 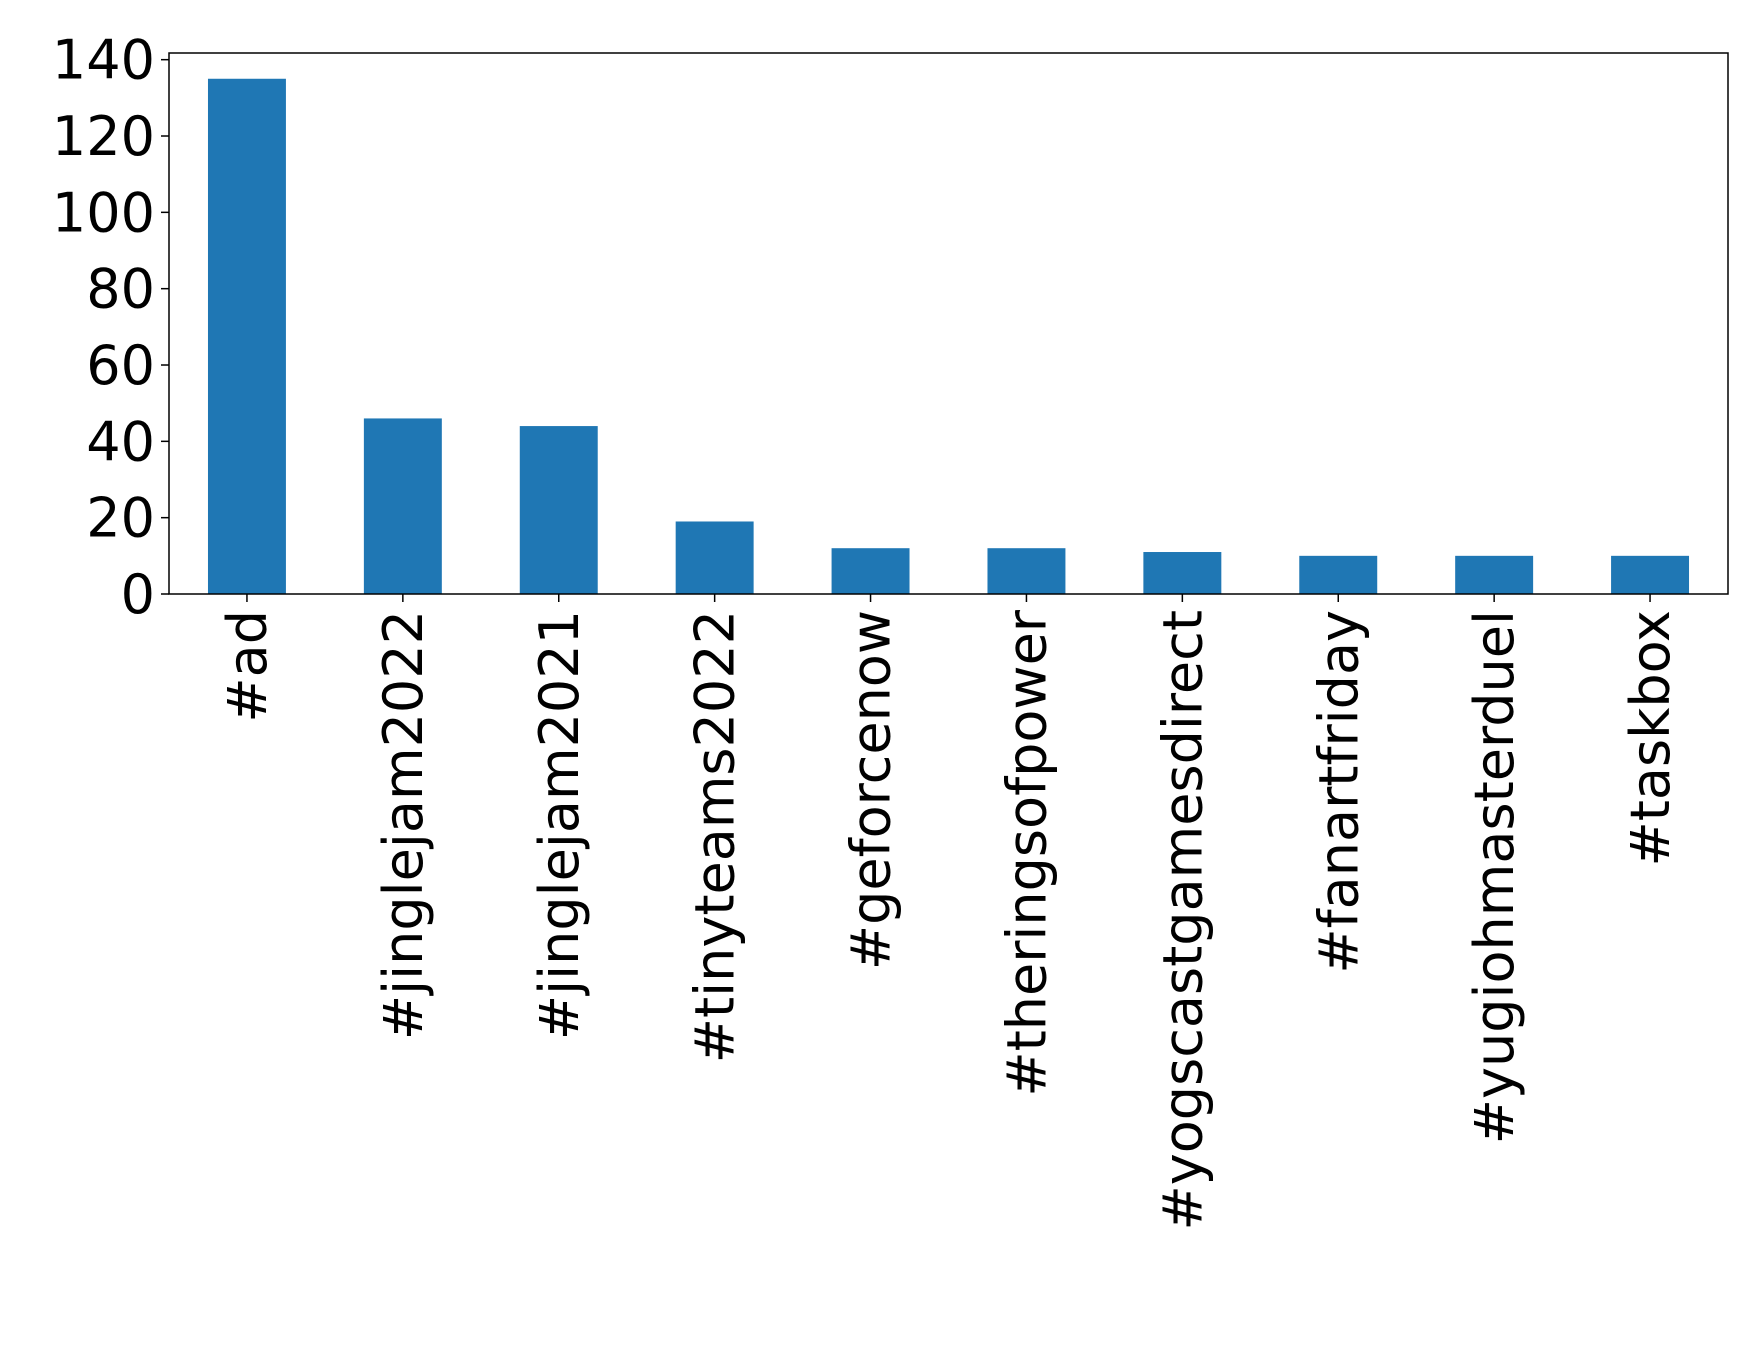 I want to click on y-tick-label: 60, so click(x=120, y=365).